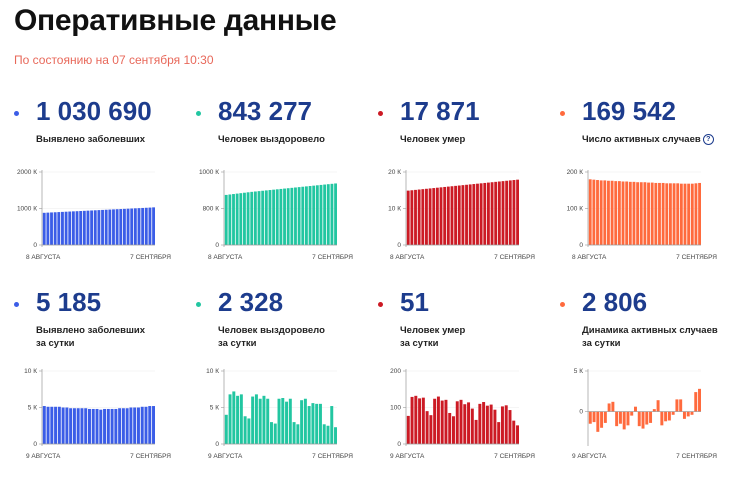  I want to click on info-icon: ?, so click(708, 139).